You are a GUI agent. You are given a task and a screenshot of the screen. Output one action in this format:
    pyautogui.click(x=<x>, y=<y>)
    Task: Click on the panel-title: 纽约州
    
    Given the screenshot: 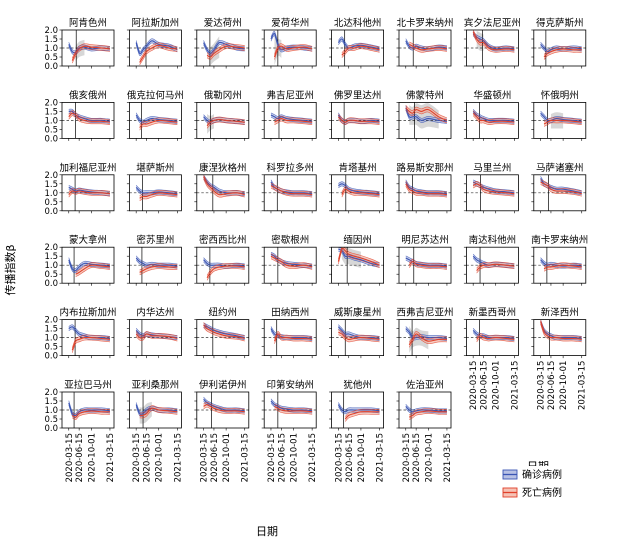 What is the action you would take?
    pyautogui.click(x=223, y=313)
    